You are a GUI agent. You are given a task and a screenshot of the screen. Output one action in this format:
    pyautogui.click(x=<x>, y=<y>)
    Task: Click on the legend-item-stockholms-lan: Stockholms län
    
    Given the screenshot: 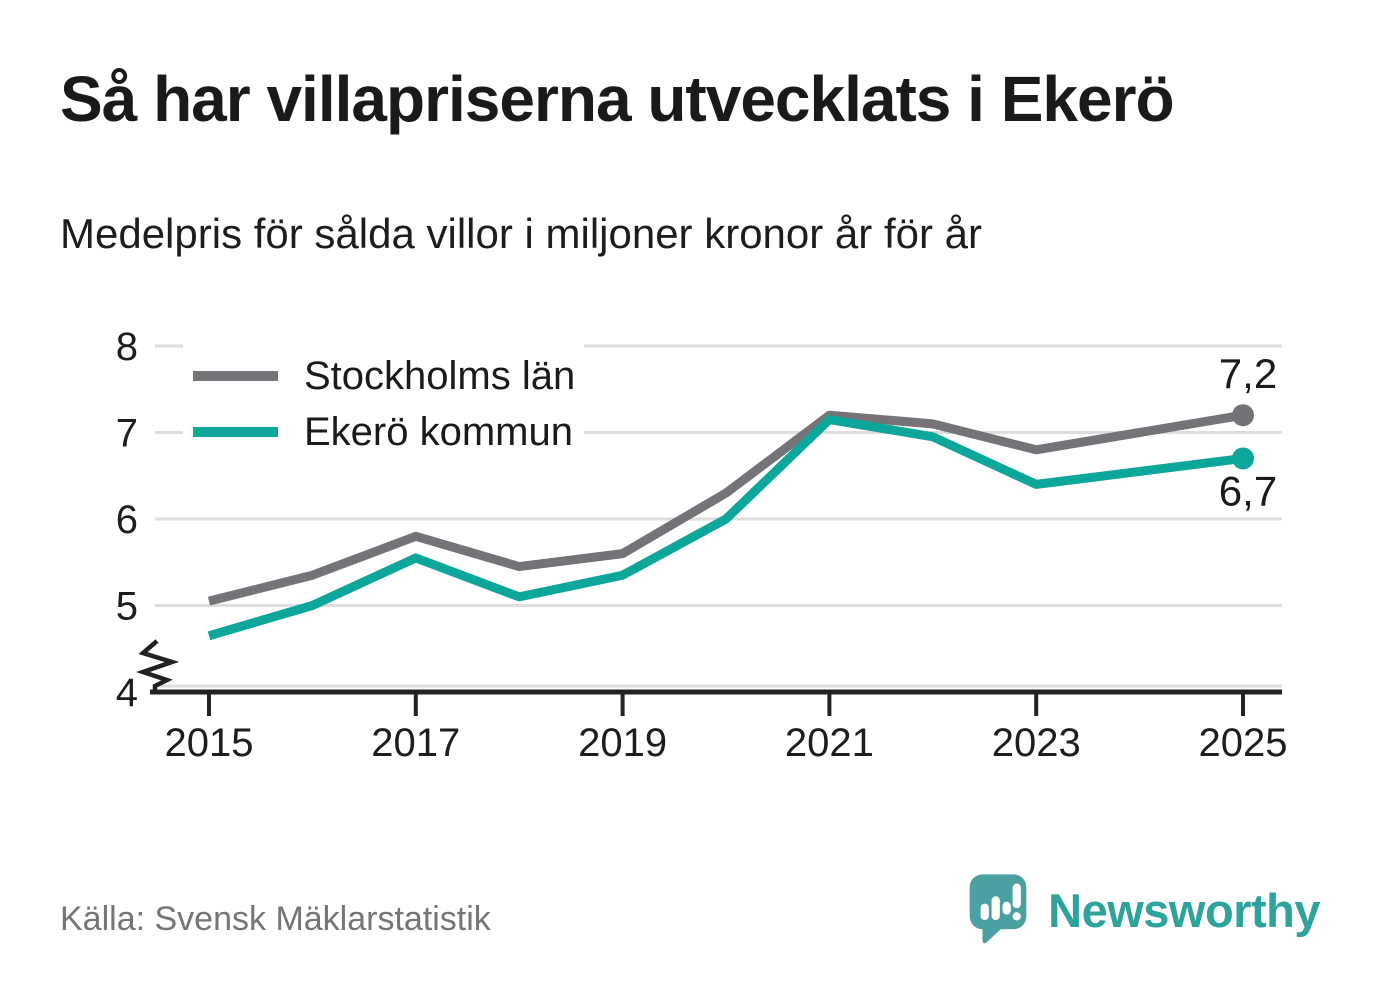 What is the action you would take?
    pyautogui.click(x=383, y=375)
    